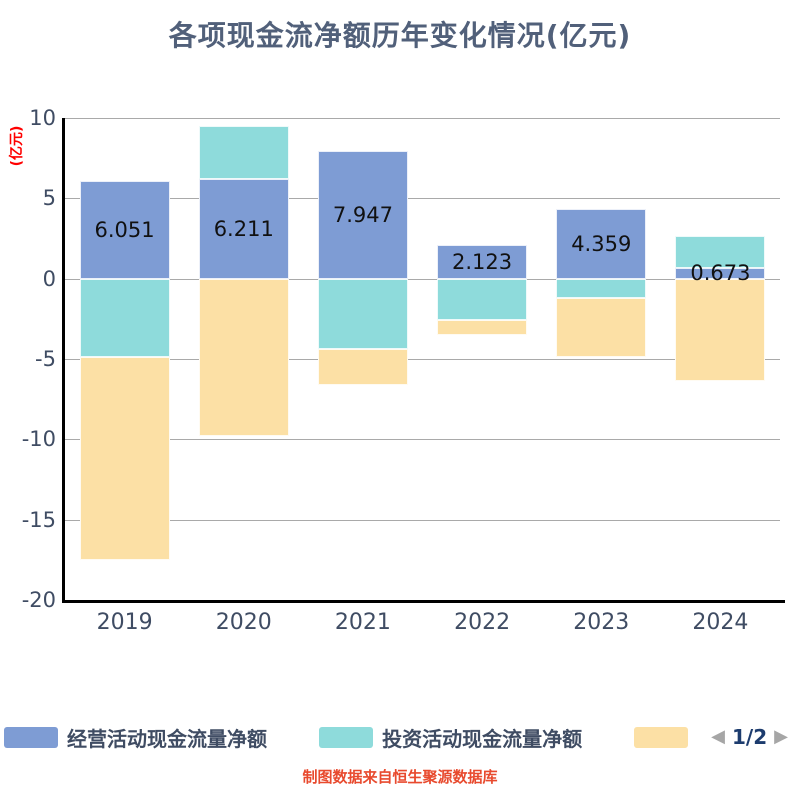 This screenshot has width=800, height=800. What do you see at coordinates (38, 519) in the screenshot?
I see `y-axis-tick-label: -15` at bounding box center [38, 519].